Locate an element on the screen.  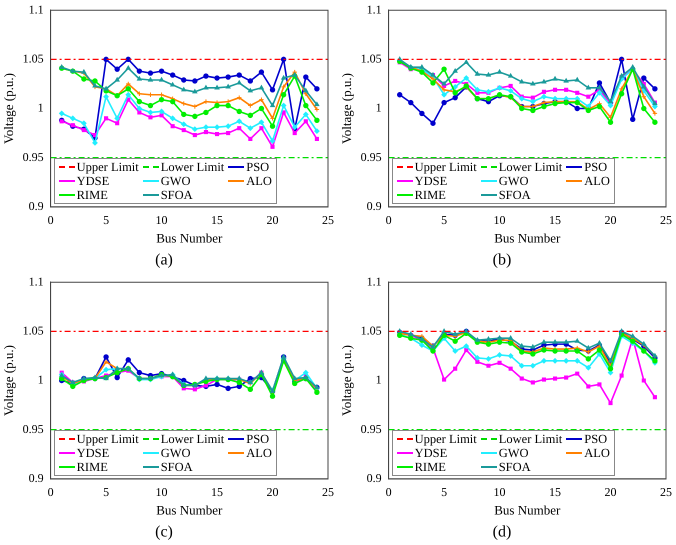
text: (c) is located at coordinates (164, 532).